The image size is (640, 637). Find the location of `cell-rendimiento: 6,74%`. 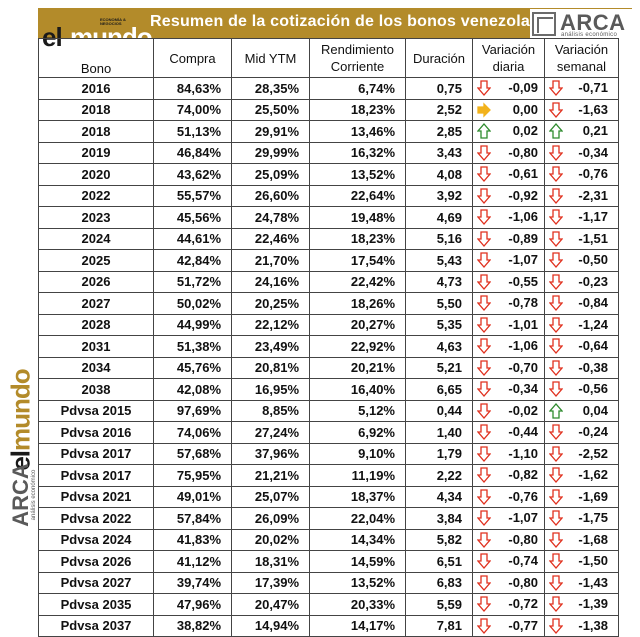

cell-rendimiento: 6,74% is located at coordinates (357, 88).